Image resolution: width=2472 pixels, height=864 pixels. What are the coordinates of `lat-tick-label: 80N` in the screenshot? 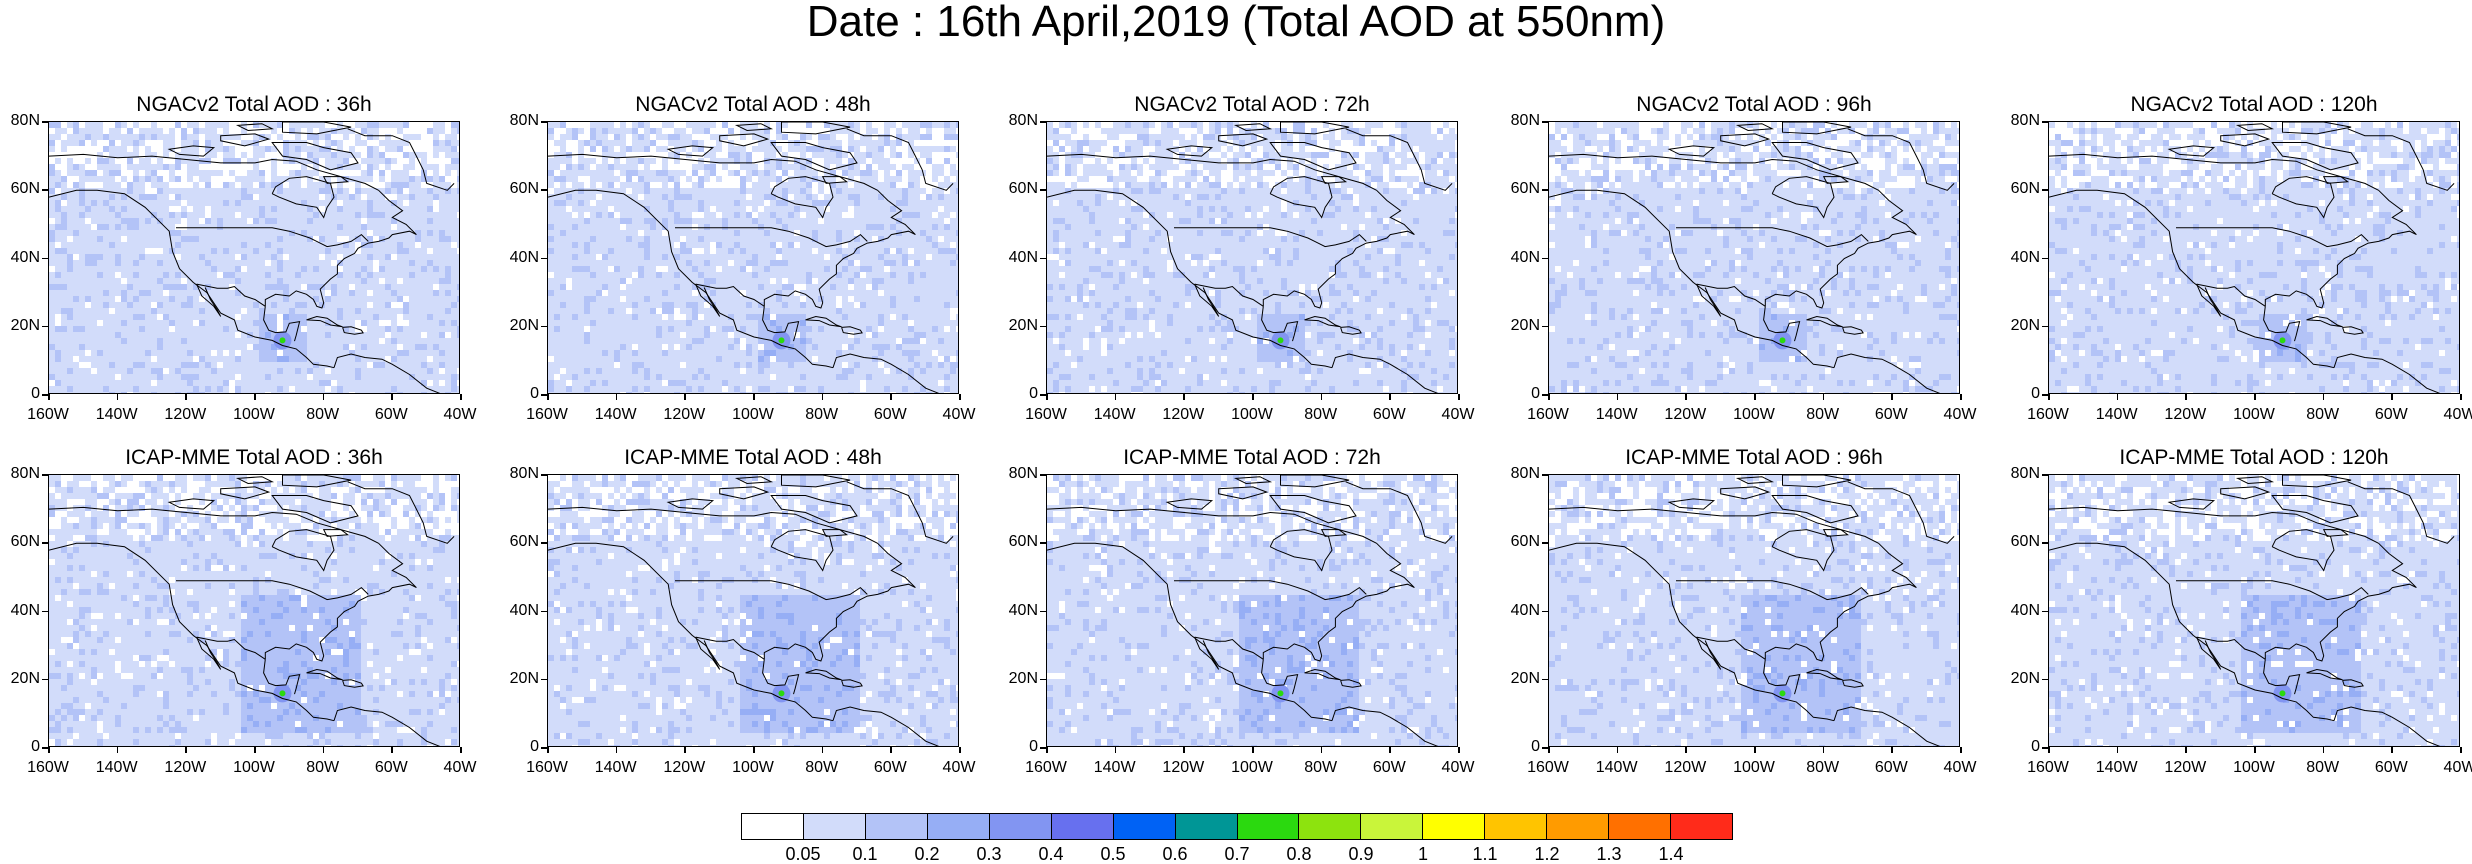 It's located at (1008, 121).